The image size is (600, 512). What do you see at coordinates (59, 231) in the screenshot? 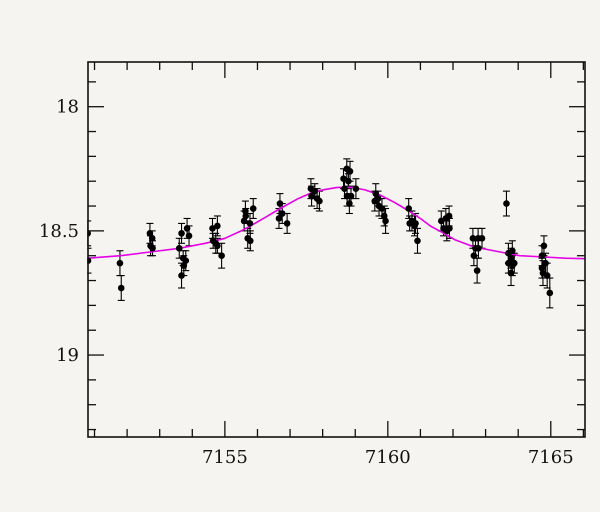
I see `y-tick-label: 18.5` at bounding box center [59, 231].